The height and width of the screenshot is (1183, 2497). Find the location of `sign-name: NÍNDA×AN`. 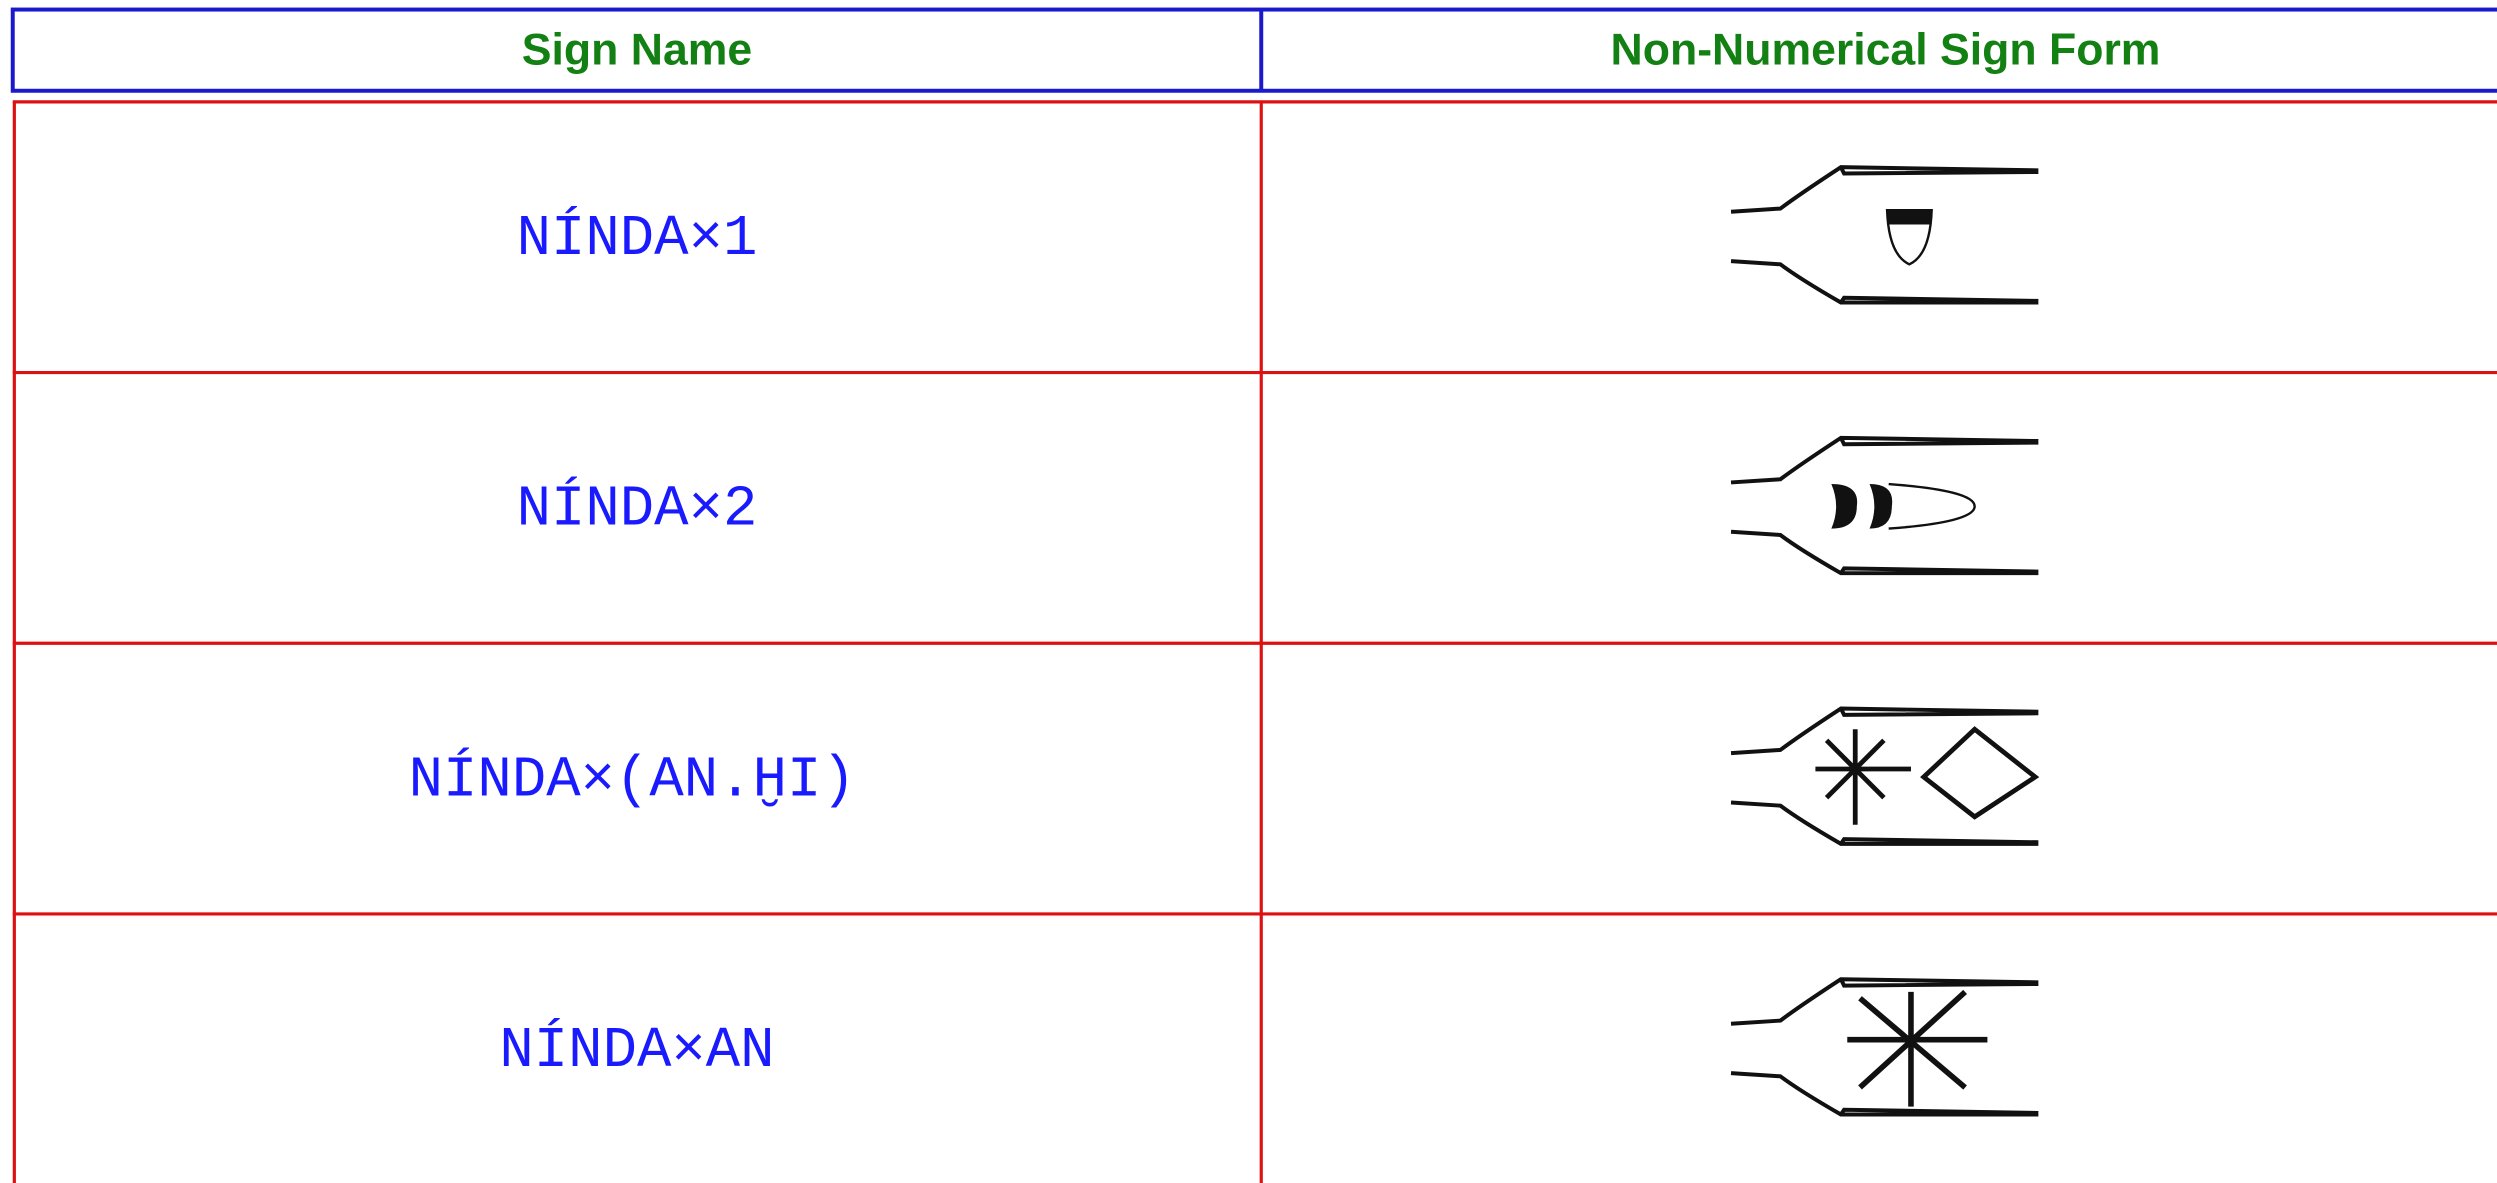

sign-name: NÍNDA×AN is located at coordinates (636, 1051).